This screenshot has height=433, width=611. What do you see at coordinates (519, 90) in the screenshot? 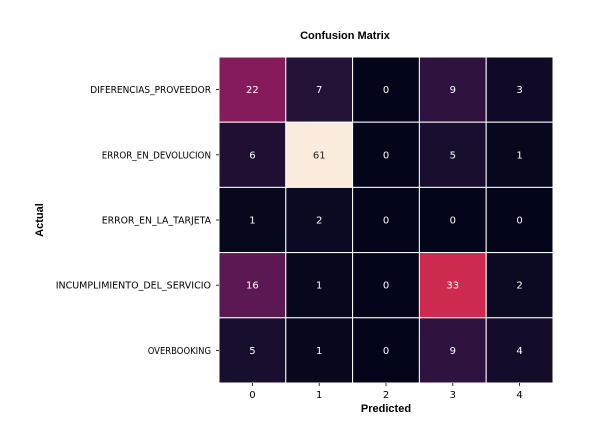
I see `cell-value-label: 3` at bounding box center [519, 90].